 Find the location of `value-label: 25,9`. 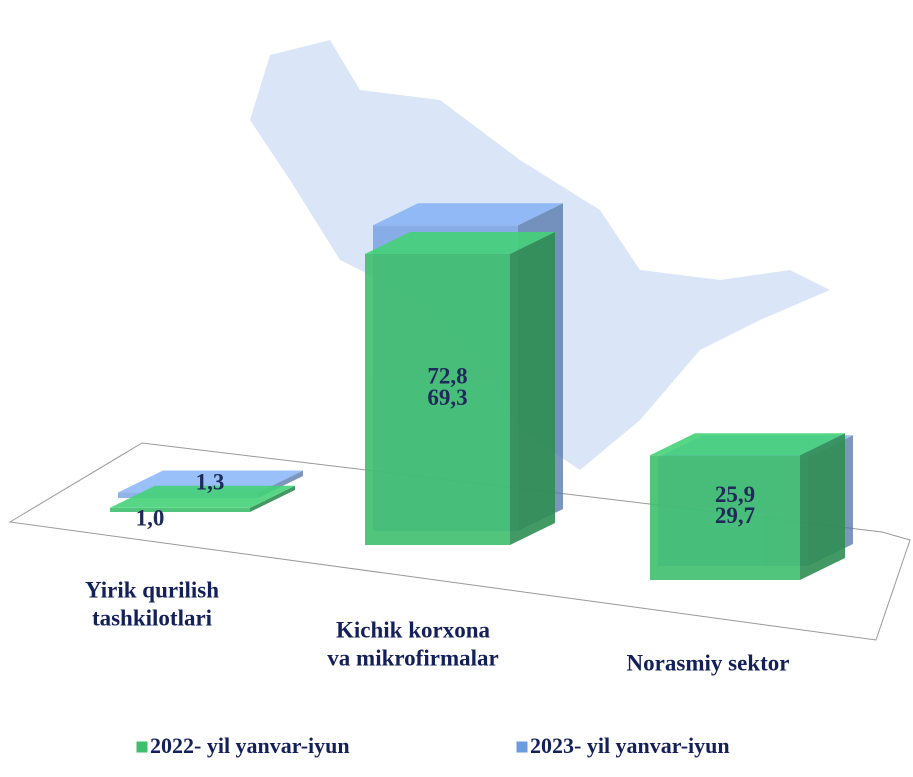

value-label: 25,9 is located at coordinates (735, 494).